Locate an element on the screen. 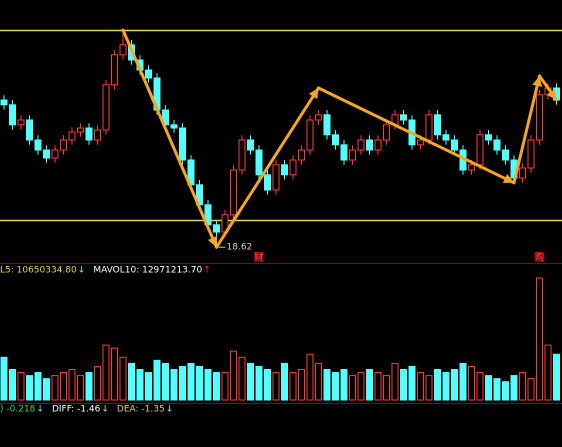 The height and width of the screenshot is (447, 562). low-label: 18.62 is located at coordinates (240, 248).